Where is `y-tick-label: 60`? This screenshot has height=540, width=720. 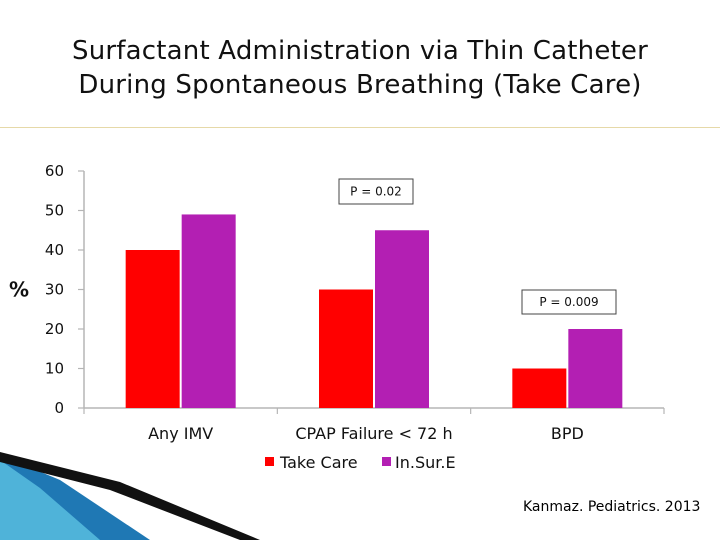 y-tick-label: 60 is located at coordinates (54, 171).